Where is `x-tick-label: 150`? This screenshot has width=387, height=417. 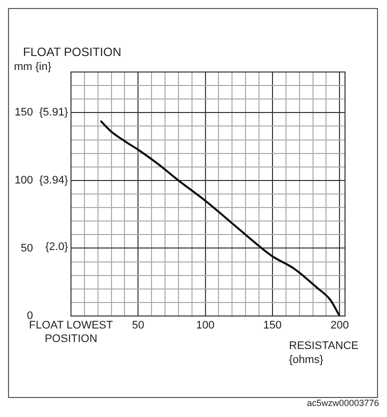
x-tick-label: 150 is located at coordinates (272, 326).